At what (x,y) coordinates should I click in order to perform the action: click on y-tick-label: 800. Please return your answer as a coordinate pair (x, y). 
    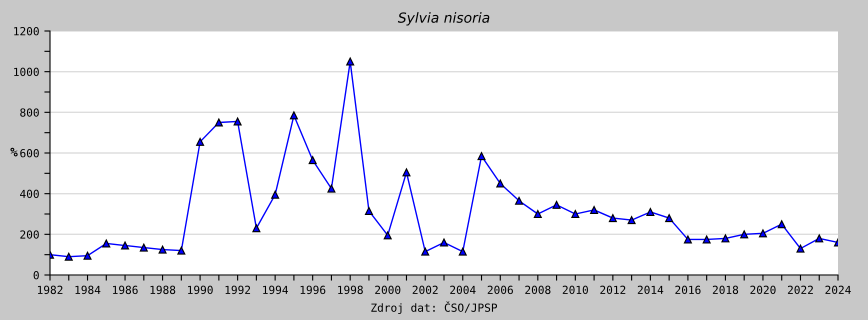
    Looking at the image, I should click on (29, 112).